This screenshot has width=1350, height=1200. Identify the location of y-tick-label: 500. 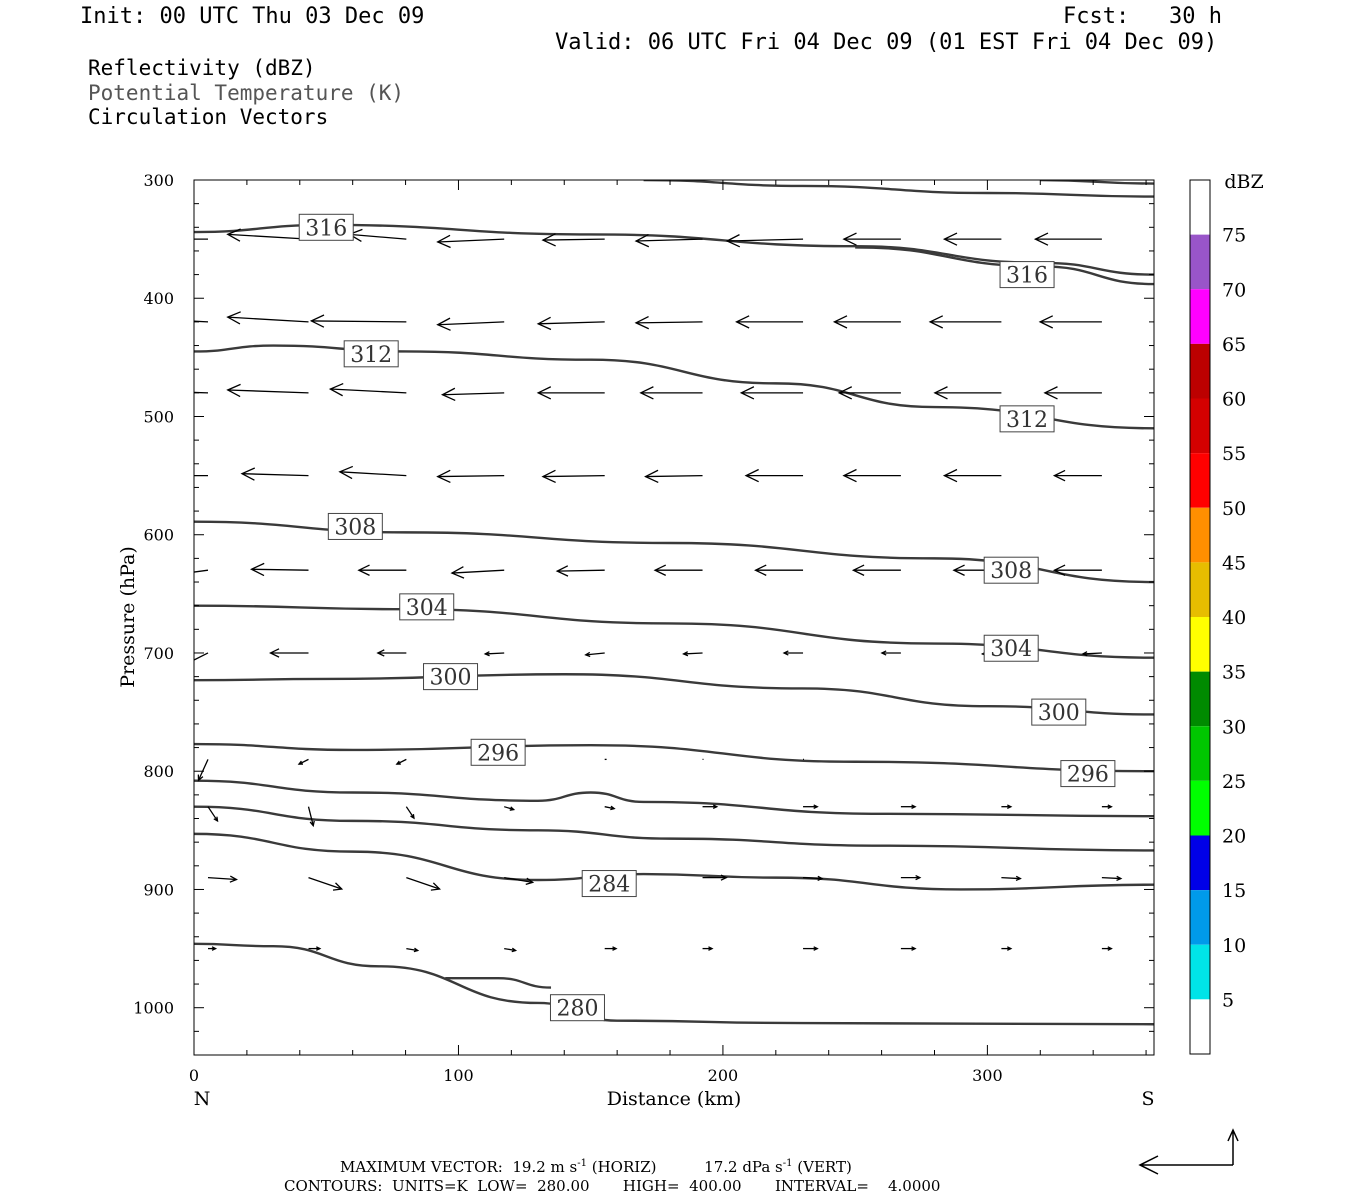
(158, 416).